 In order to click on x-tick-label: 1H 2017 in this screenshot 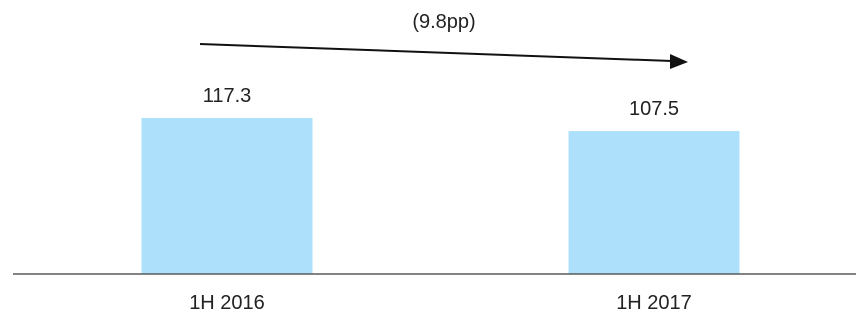, I will do `click(654, 303)`.